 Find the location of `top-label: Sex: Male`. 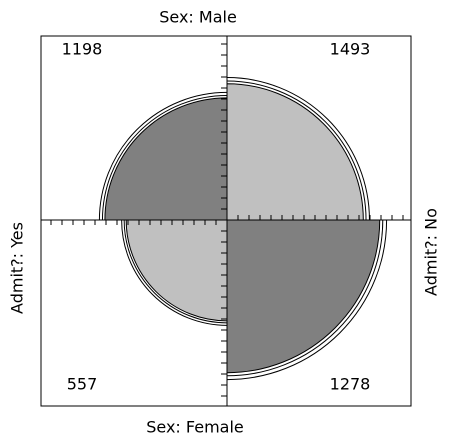

top-label: Sex: Male is located at coordinates (198, 17).